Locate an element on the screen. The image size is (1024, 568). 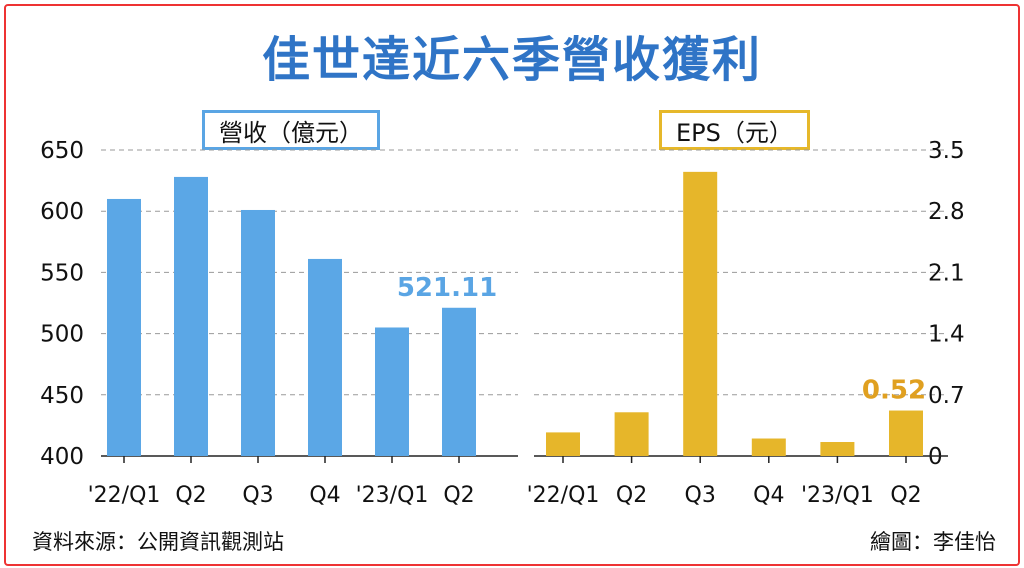
revenue-y-tick-label: 600 is located at coordinates (62, 212).